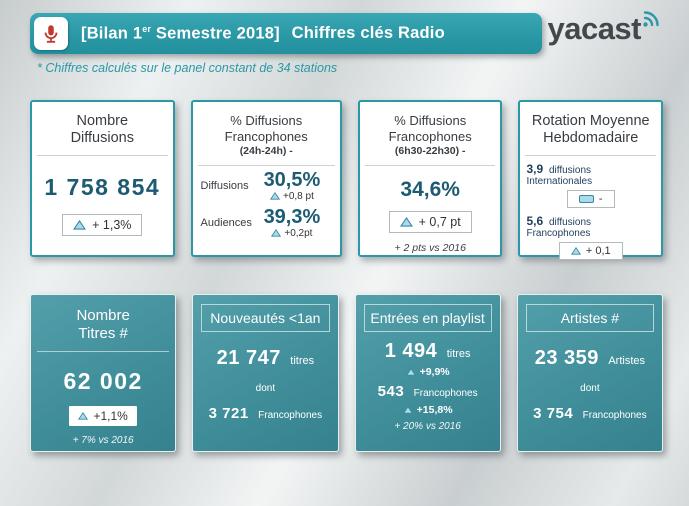 The image size is (689, 506). I want to click on card-title-timeband: (6h30-22h30) -, so click(430, 151).